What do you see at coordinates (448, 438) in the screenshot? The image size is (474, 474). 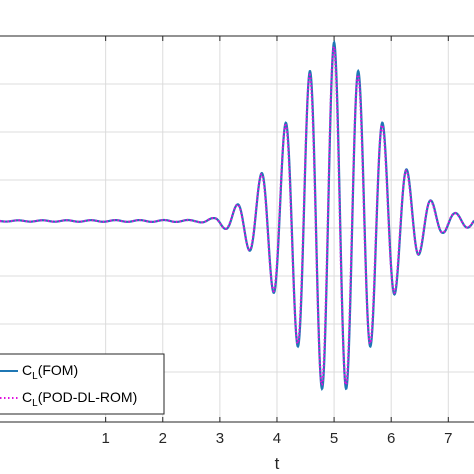 I see `x-tick-label: 7` at bounding box center [448, 438].